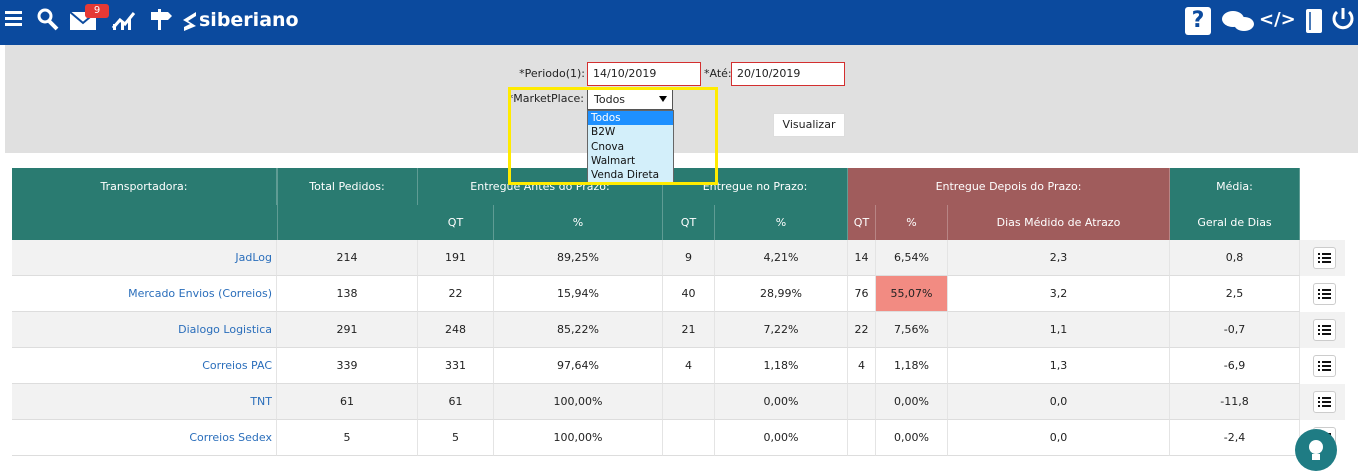  What do you see at coordinates (625, 175) in the screenshot?
I see `marketplace-option: Venda Direta` at bounding box center [625, 175].